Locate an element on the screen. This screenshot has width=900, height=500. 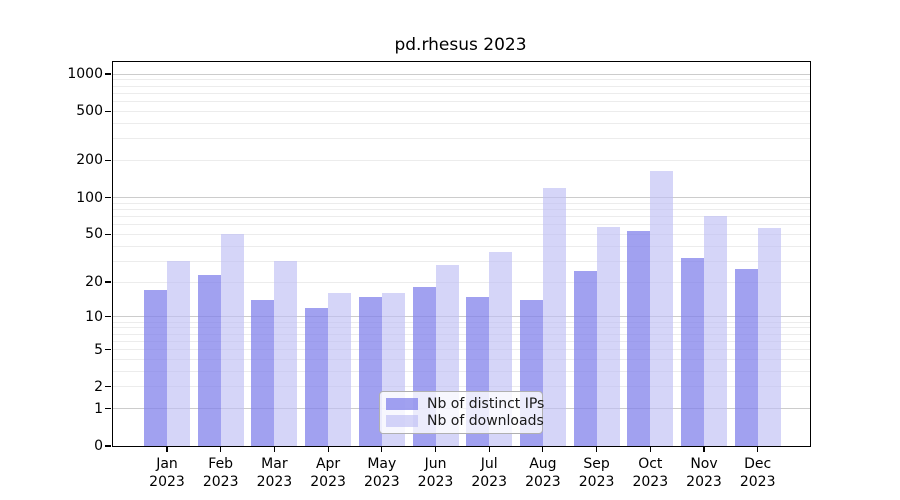
x-tick-month: Dec is located at coordinates (758, 464).